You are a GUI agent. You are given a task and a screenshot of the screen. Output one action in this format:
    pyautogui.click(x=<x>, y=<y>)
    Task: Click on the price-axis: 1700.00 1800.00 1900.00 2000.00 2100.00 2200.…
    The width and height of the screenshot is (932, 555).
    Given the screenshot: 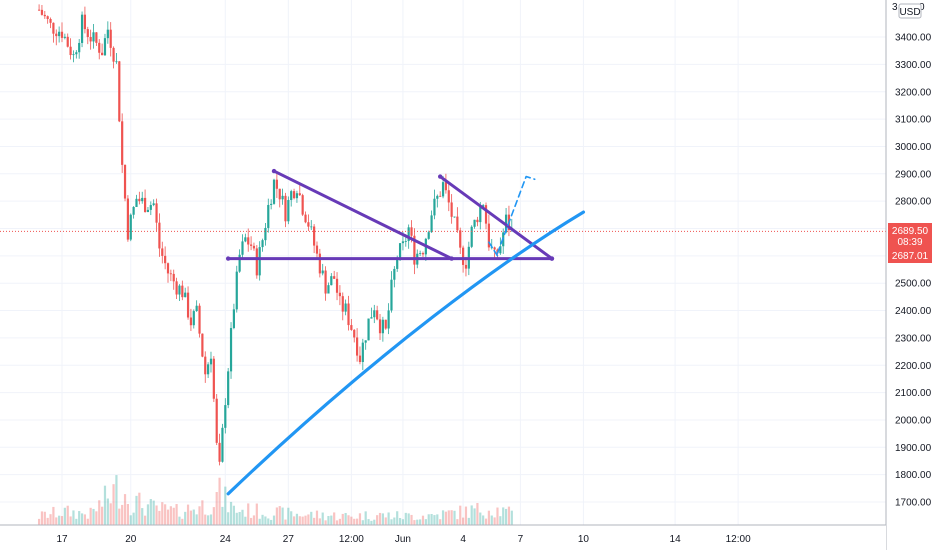 What is the action you would take?
    pyautogui.click(x=913, y=271)
    